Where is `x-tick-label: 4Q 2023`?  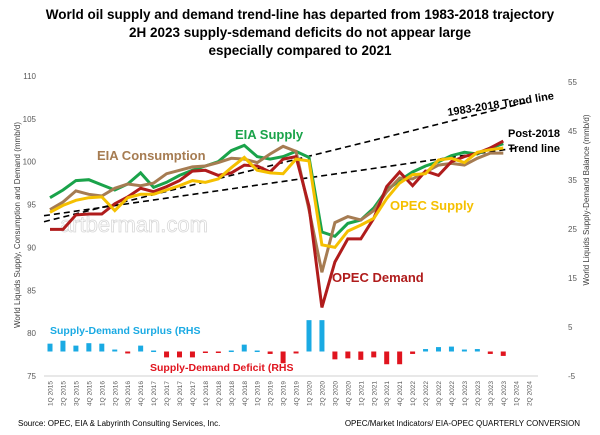 x-tick-label: 4Q 2023 is located at coordinates (504, 393).